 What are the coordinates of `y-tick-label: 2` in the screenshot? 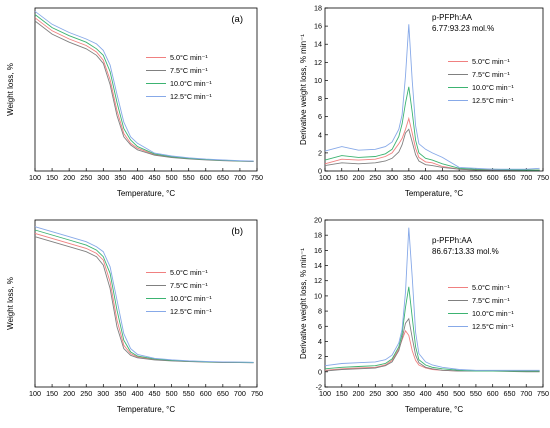 It's located at (320, 152).